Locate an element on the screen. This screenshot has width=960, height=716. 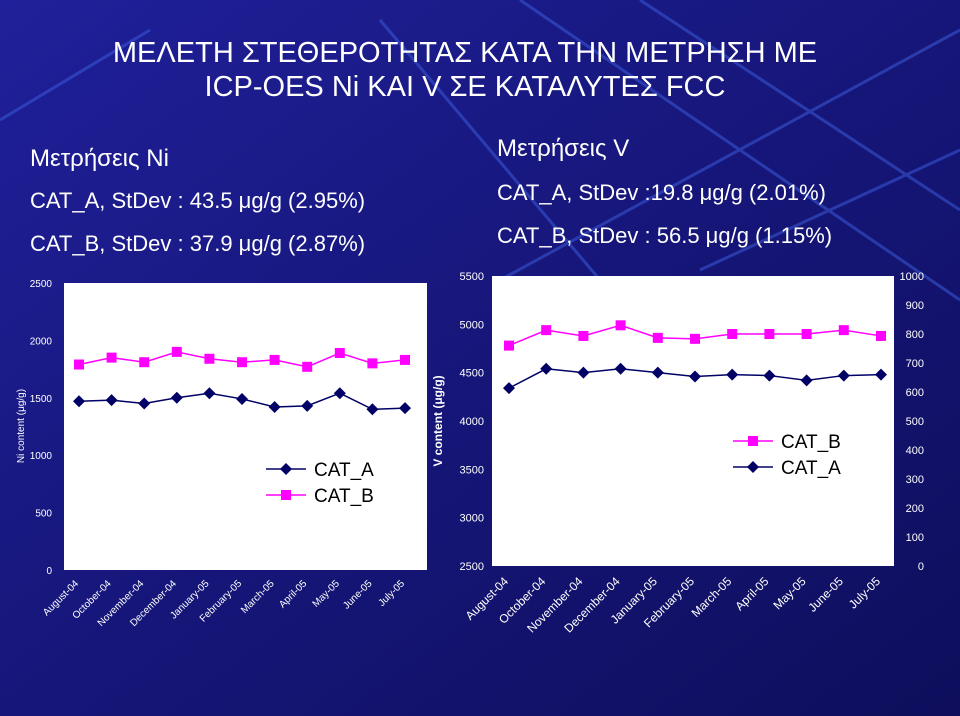
v-secondary-y-ticks: 0 100 200 300 400 500 600 700 800 900 1000 is located at coordinates (912, 422).